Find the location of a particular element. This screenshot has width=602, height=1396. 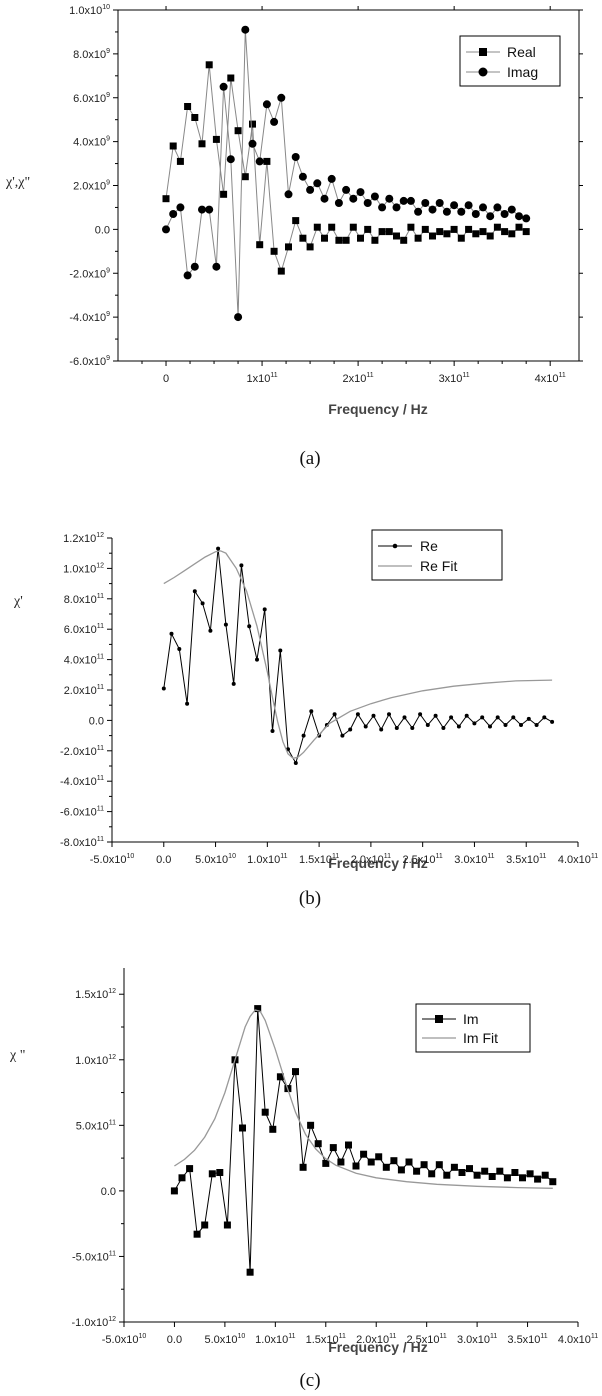

y-tick-label: -5.0x10¹¹ is located at coordinates (94, 1256).